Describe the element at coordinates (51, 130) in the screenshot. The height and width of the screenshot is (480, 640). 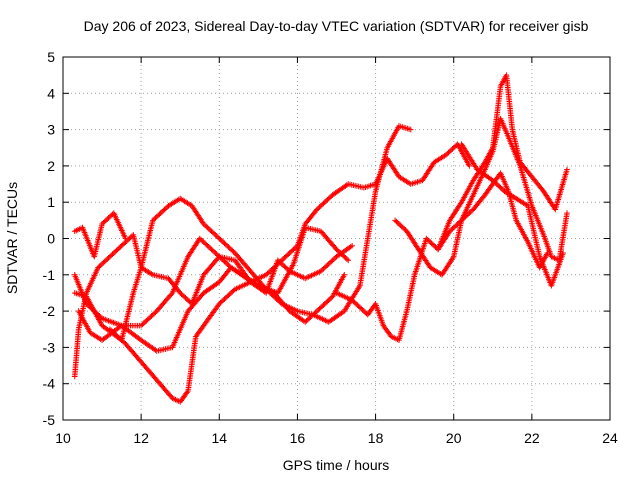
I see `y-tick-label: 3` at that location.